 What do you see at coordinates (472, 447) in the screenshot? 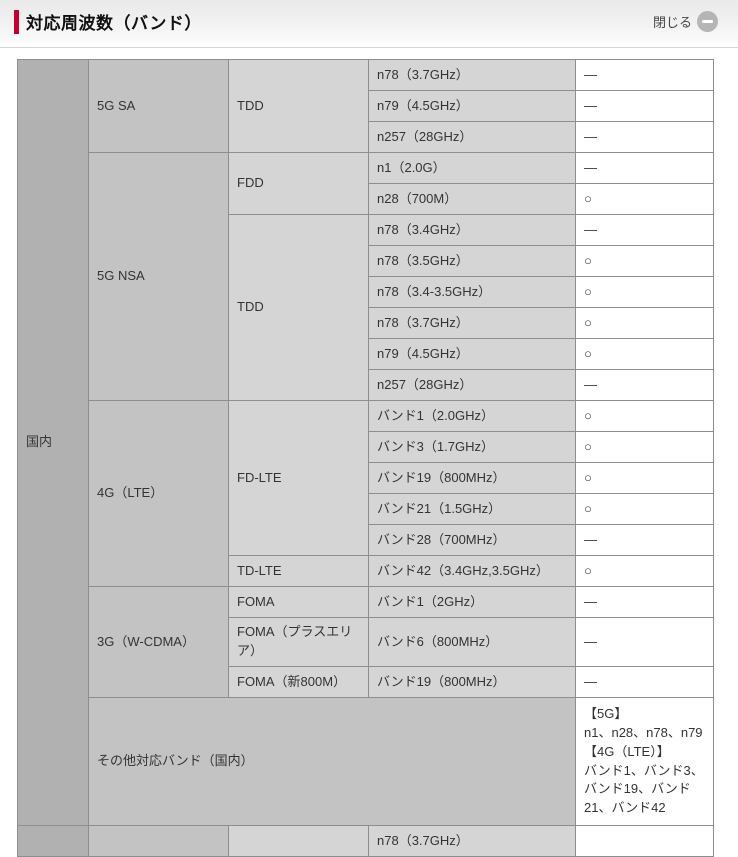
I see `band-name-cell: バンド3（1.7GHz）` at bounding box center [472, 447].